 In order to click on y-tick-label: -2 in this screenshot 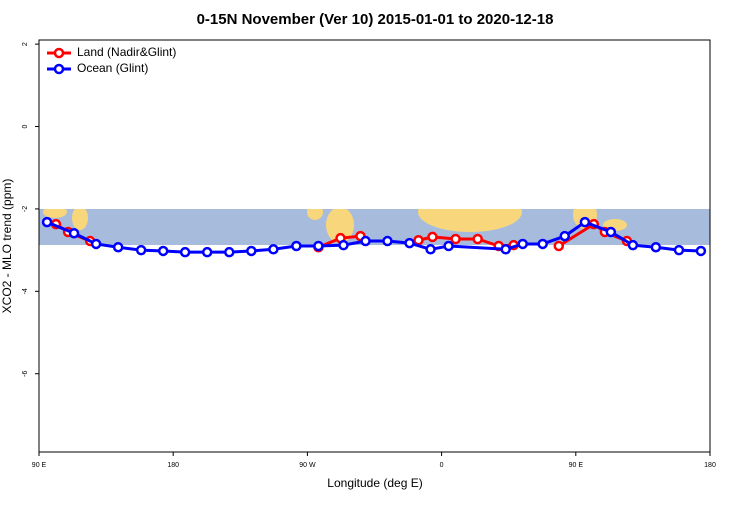, I will do `click(25, 209)`.